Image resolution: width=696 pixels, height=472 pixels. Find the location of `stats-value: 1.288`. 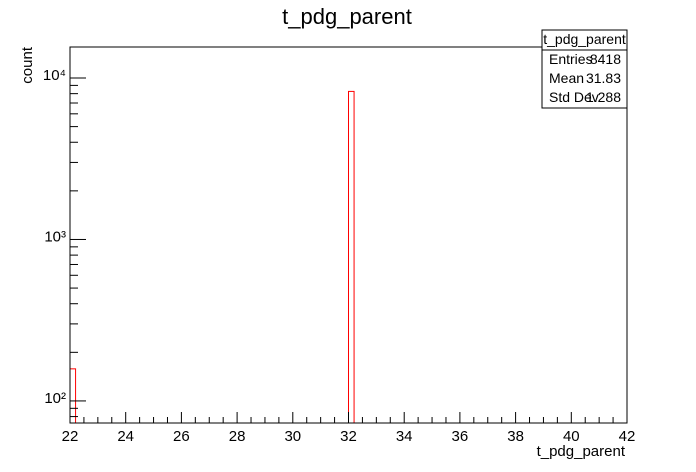

stats-value: 1.288 is located at coordinates (603, 97).